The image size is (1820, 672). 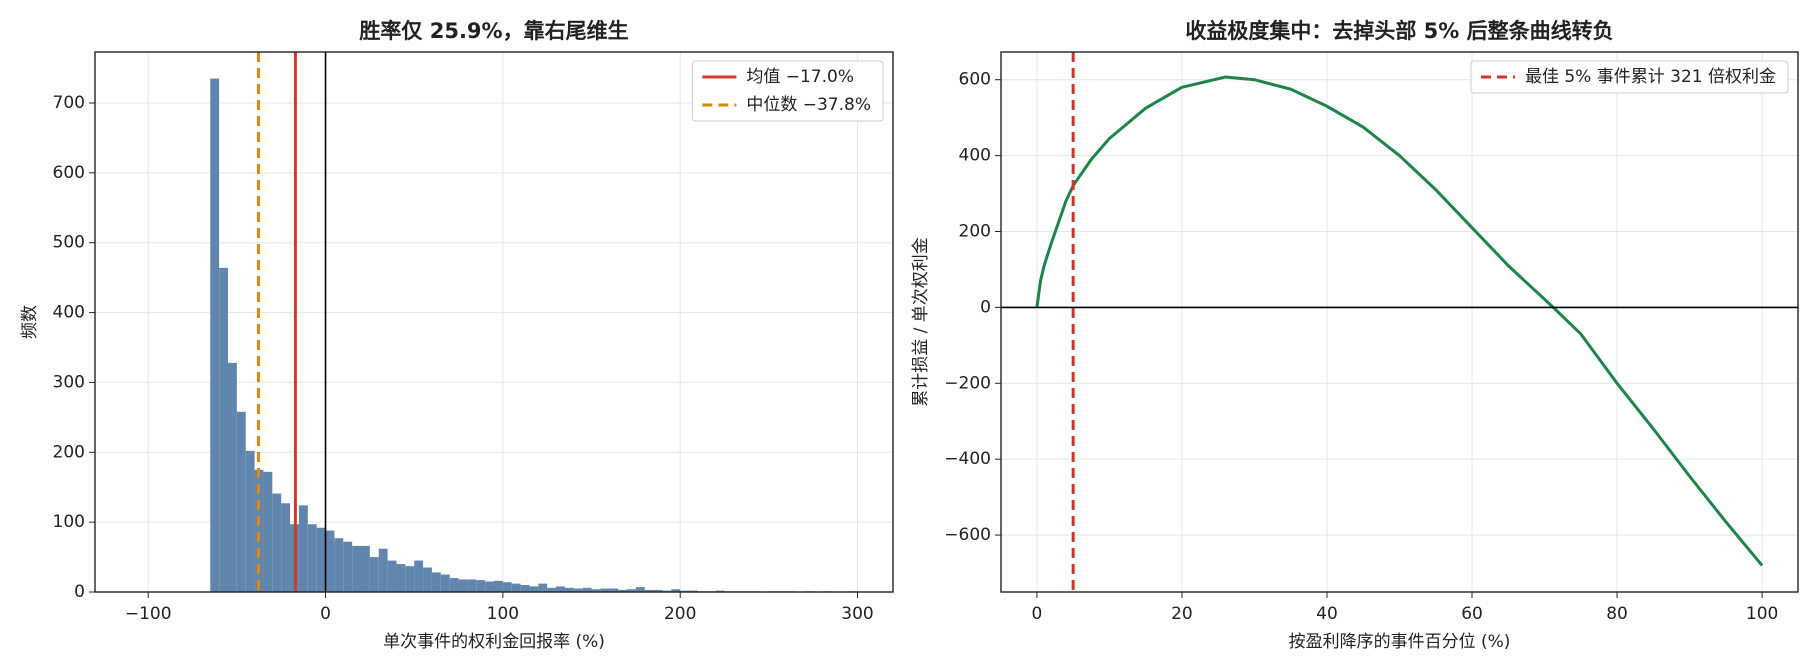 What do you see at coordinates (69, 522) in the screenshot?
I see `y-tick-label: 100` at bounding box center [69, 522].